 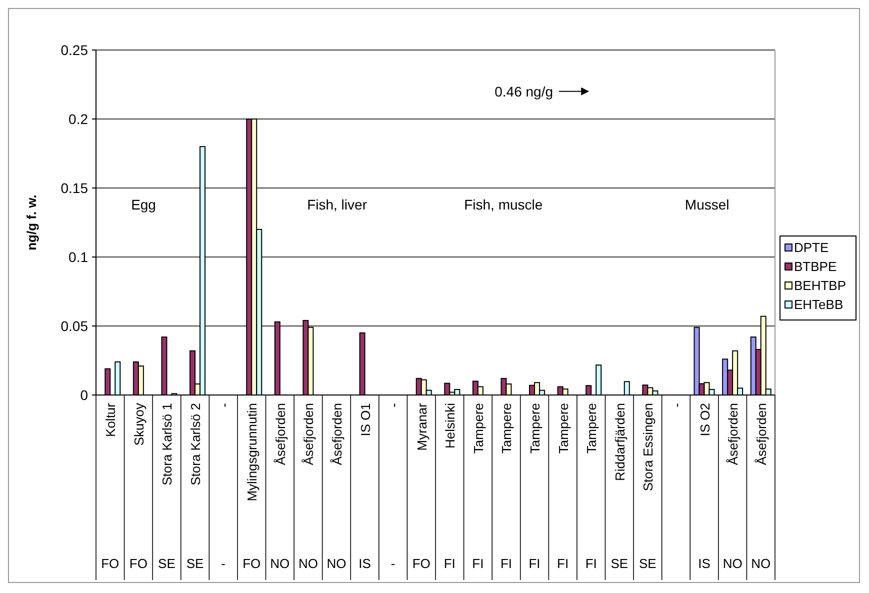 I want to click on legend-label: BEHTBP, so click(x=820, y=285).